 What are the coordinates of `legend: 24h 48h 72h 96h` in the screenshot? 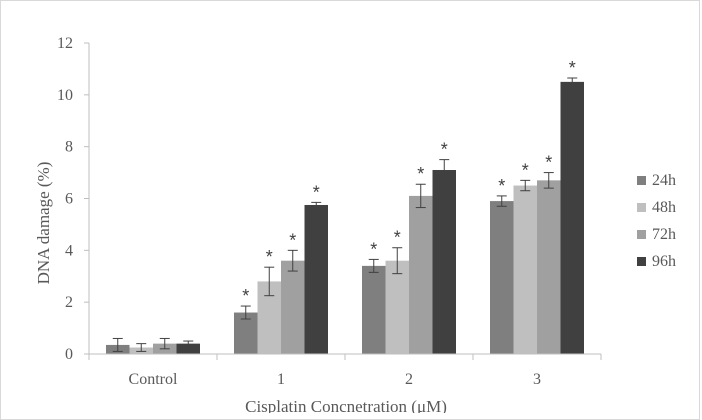 It's located at (656, 221).